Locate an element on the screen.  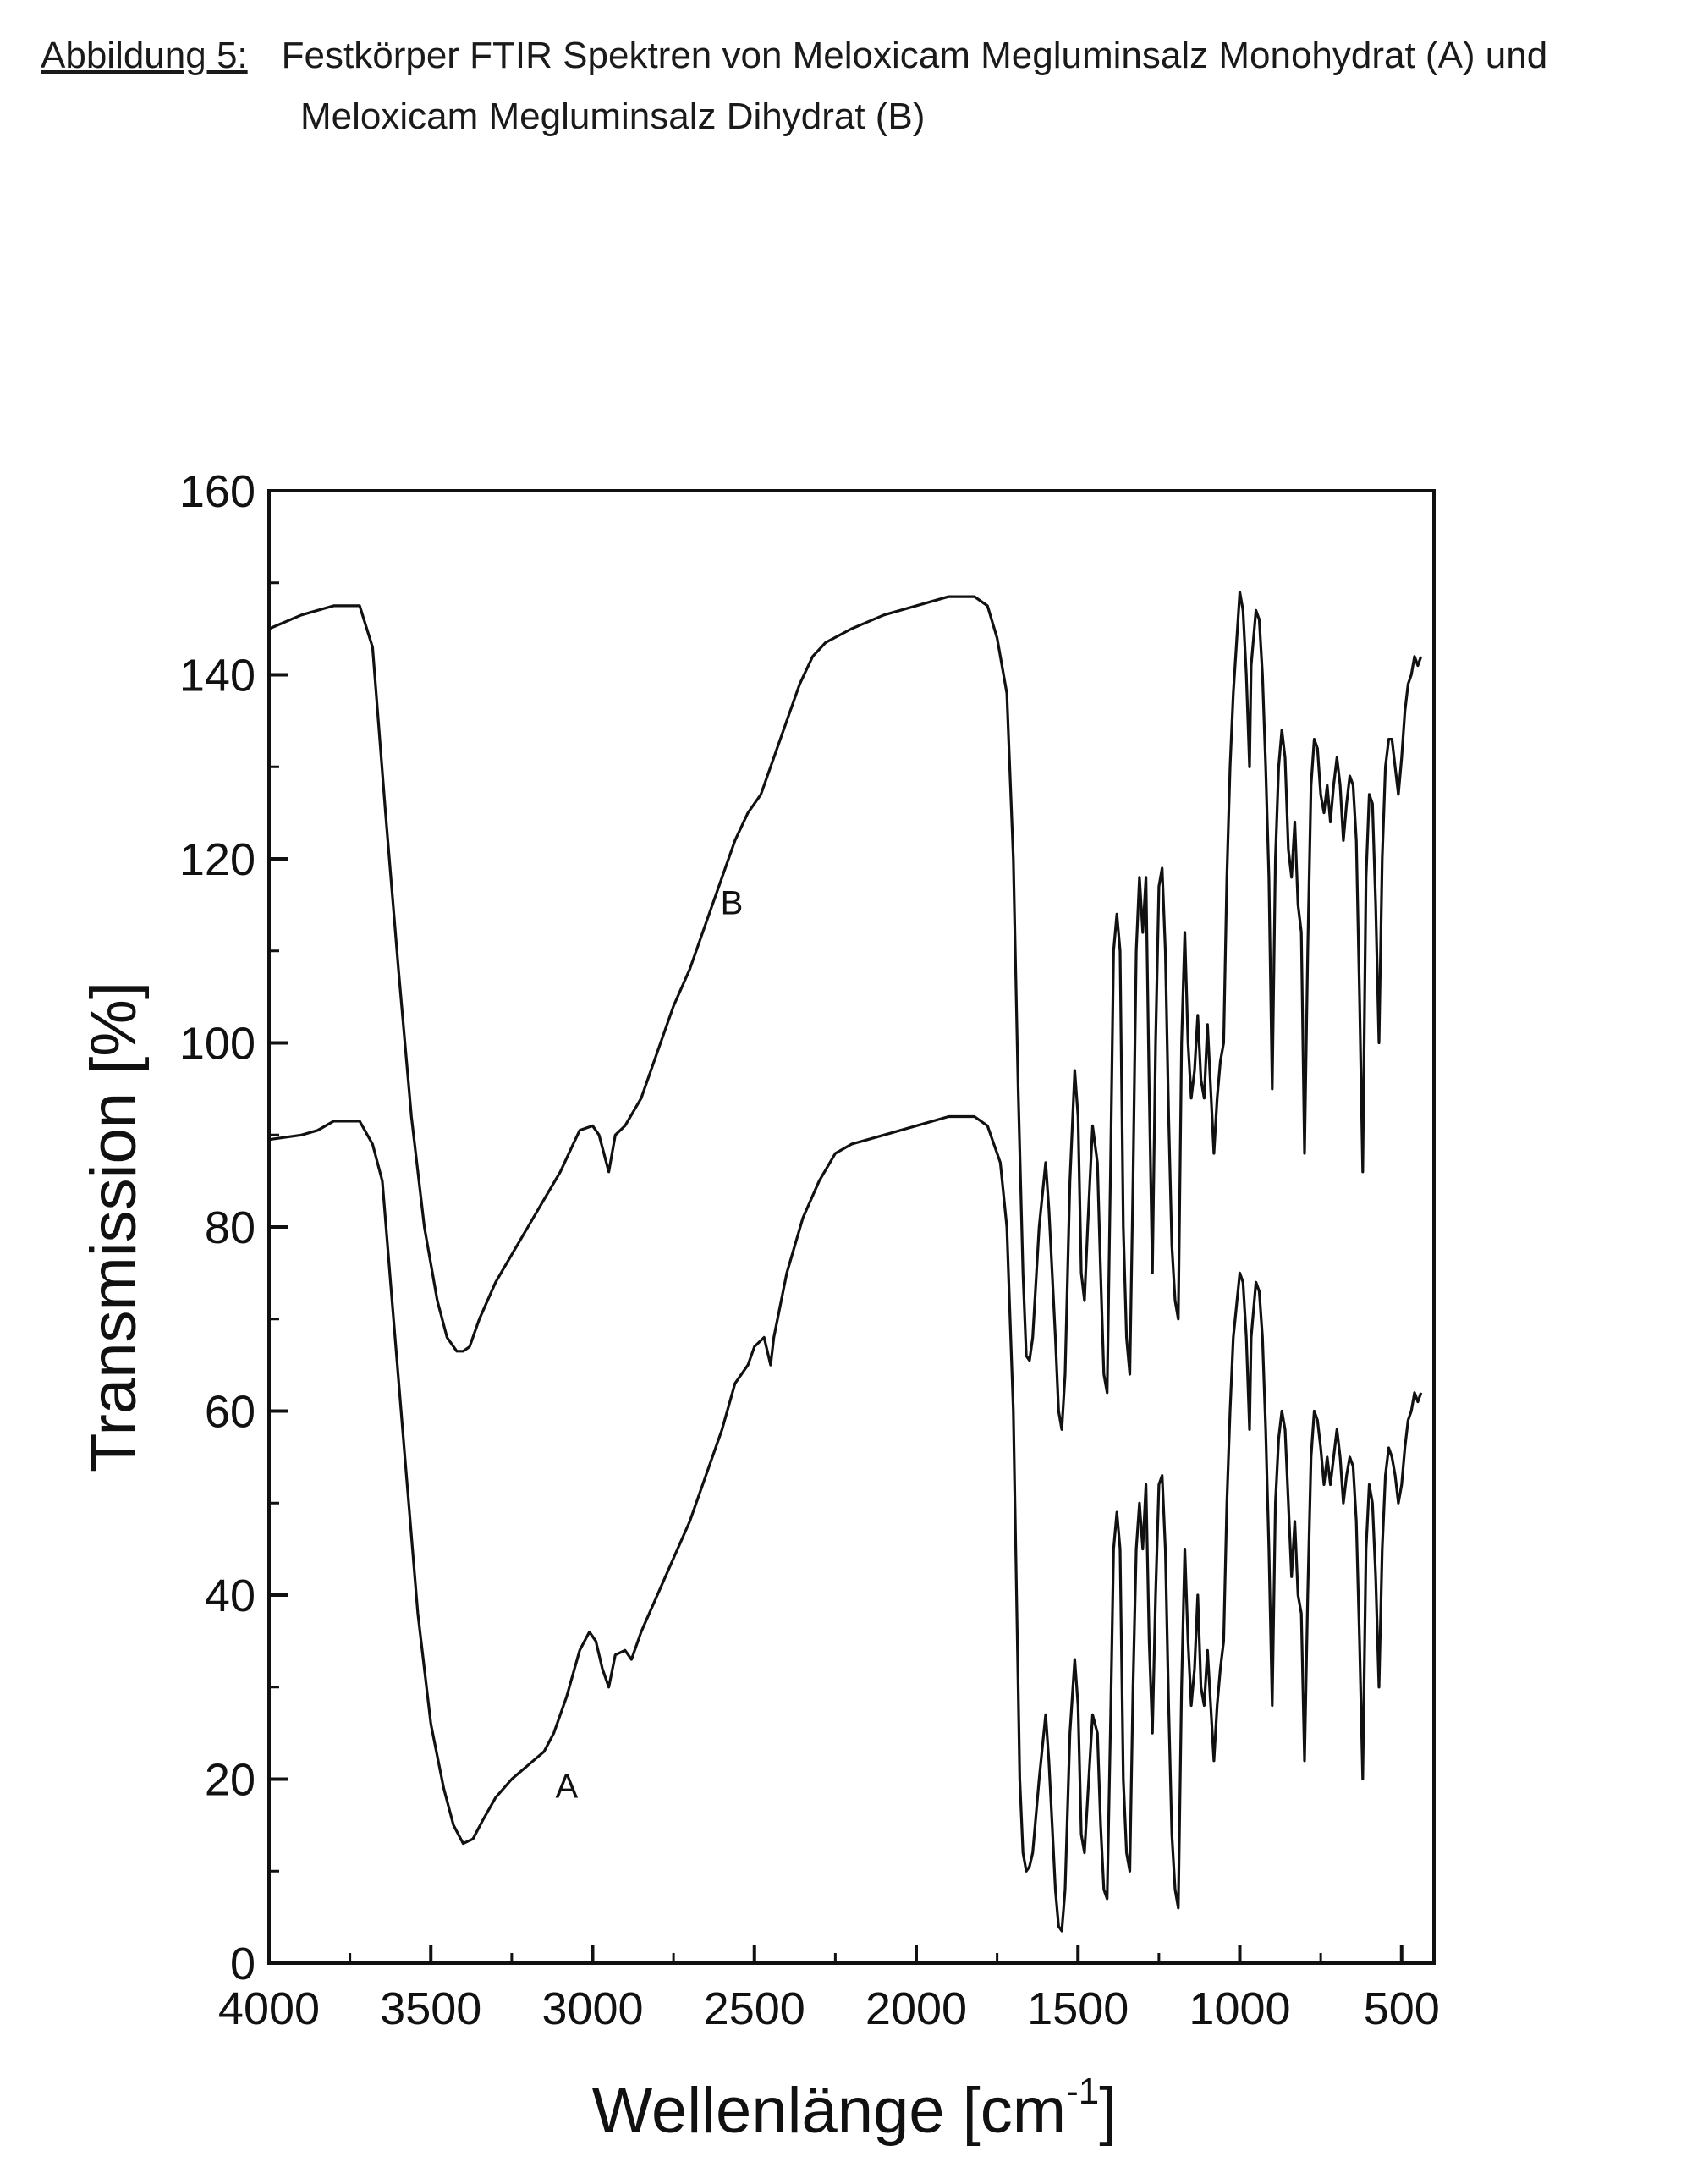
x-tick-label: 3000 is located at coordinates (592, 2008).